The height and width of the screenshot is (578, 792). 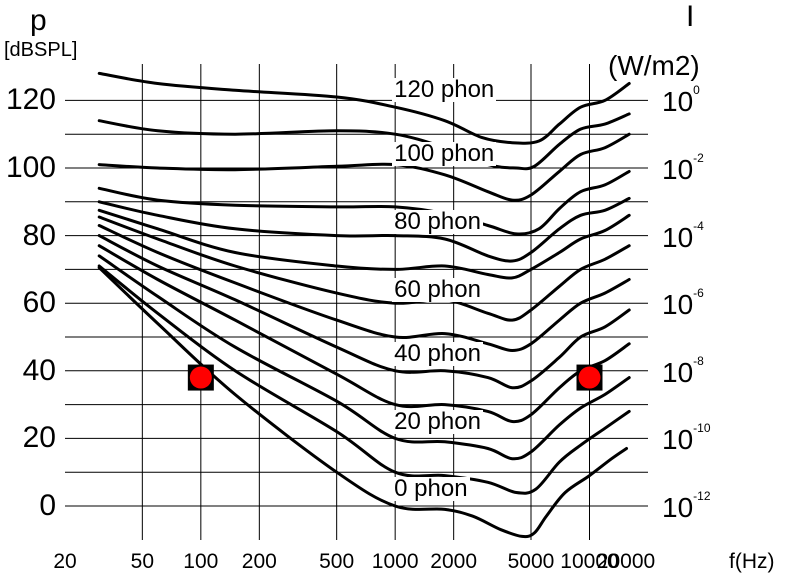 I want to click on x-tick-500: 500, so click(x=337, y=561).